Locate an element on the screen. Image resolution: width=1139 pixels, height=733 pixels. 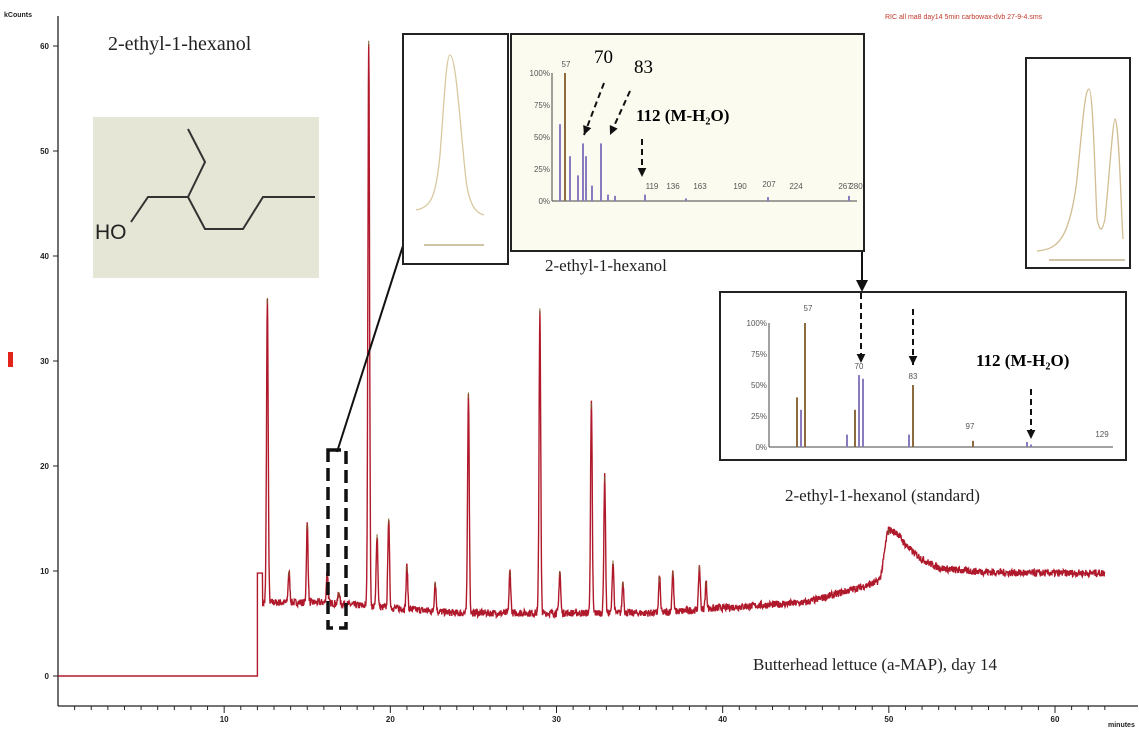
structure-panel: HO is located at coordinates (206, 197).